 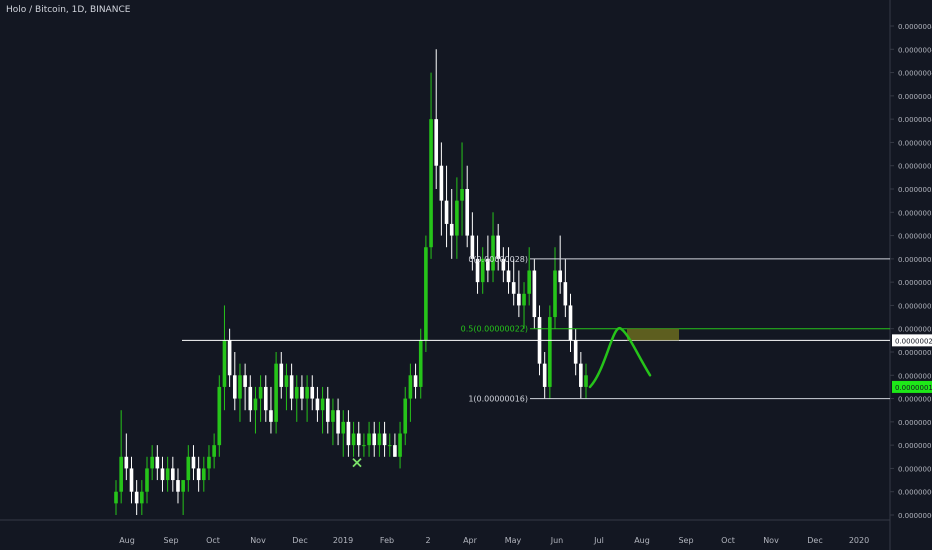 I want to click on price-axis-label: 0.00000024, so click(x=915, y=306).